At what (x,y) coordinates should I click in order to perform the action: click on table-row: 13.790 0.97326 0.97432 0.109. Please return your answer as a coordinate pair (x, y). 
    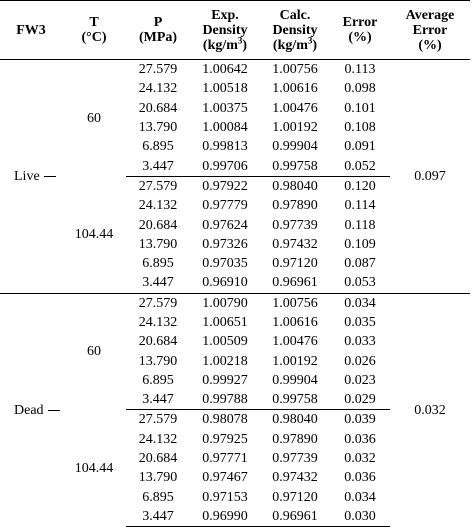
    Looking at the image, I should click on (235, 244).